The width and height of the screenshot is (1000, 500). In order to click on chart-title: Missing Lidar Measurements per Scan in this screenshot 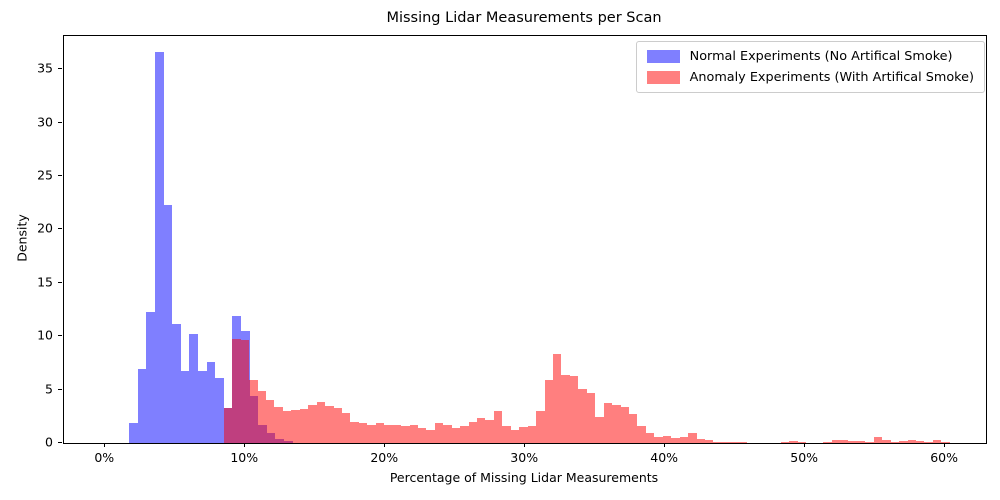, I will do `click(524, 18)`.